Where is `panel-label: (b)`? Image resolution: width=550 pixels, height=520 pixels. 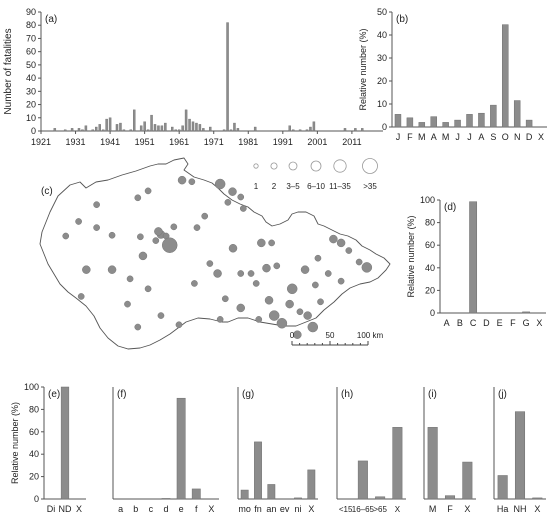
panel-label: (b) is located at coordinates (402, 19).